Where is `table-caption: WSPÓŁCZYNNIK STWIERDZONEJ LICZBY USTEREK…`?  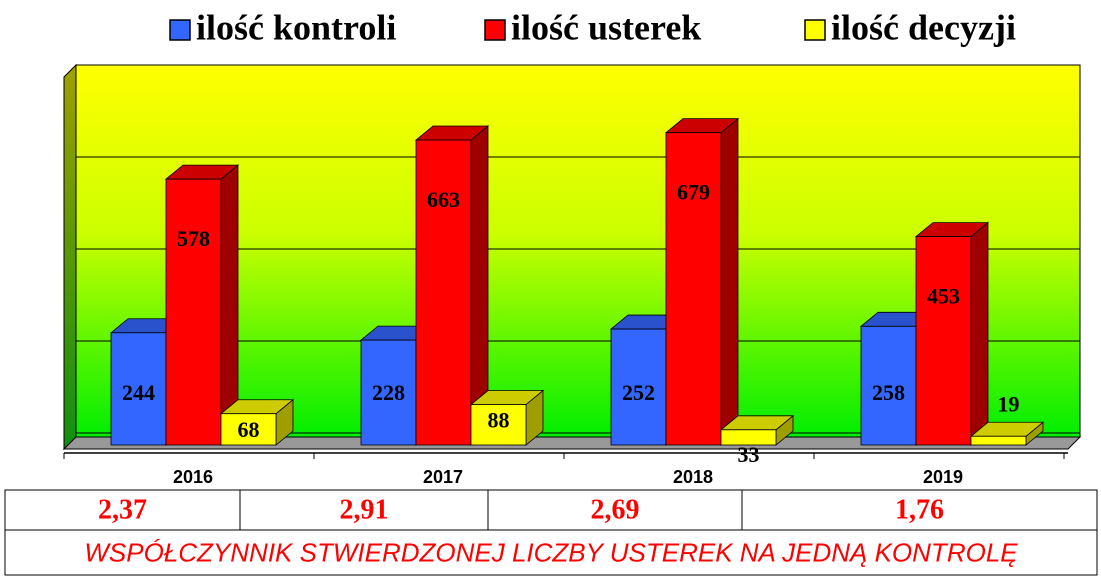 table-caption: WSPÓŁCZYNNIK STWIERDZONEJ LICZBY USTEREK… is located at coordinates (551, 552).